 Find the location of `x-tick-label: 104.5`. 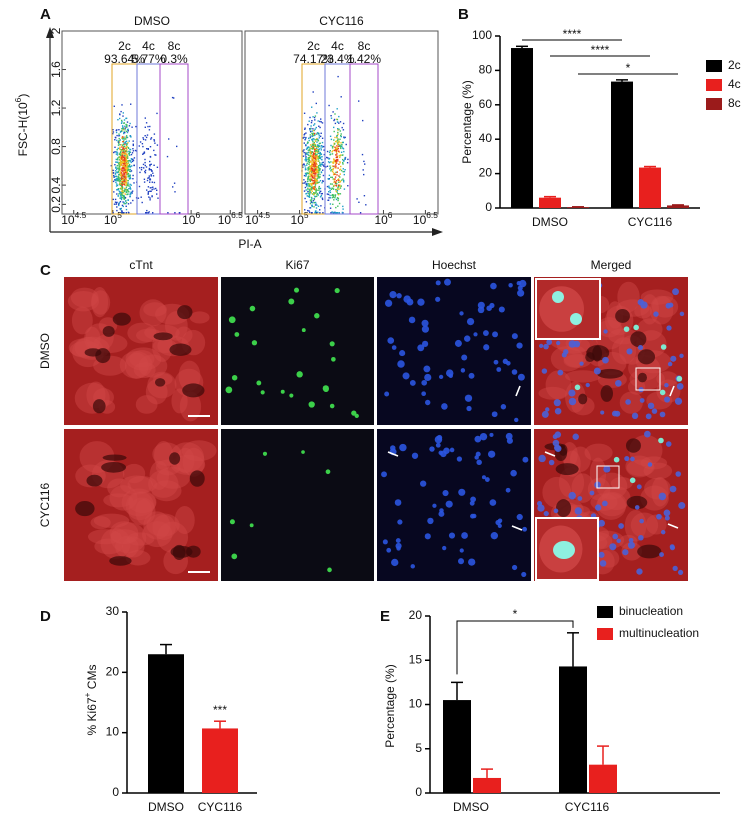

x-tick-label: 104.5 is located at coordinates (257, 218).